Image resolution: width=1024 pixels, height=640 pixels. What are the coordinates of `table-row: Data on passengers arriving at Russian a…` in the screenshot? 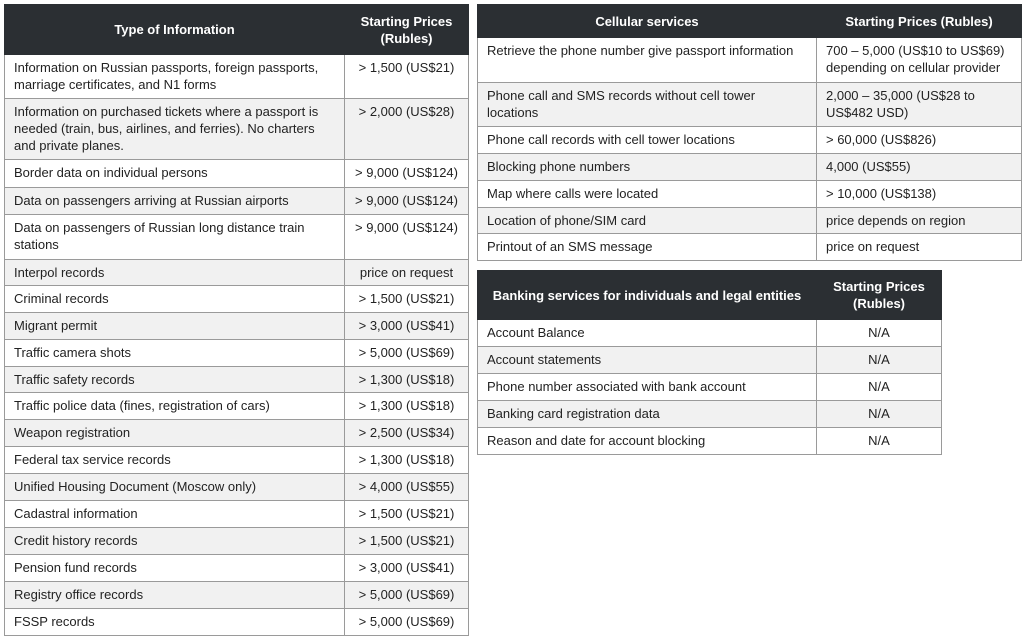 It's located at (236, 201).